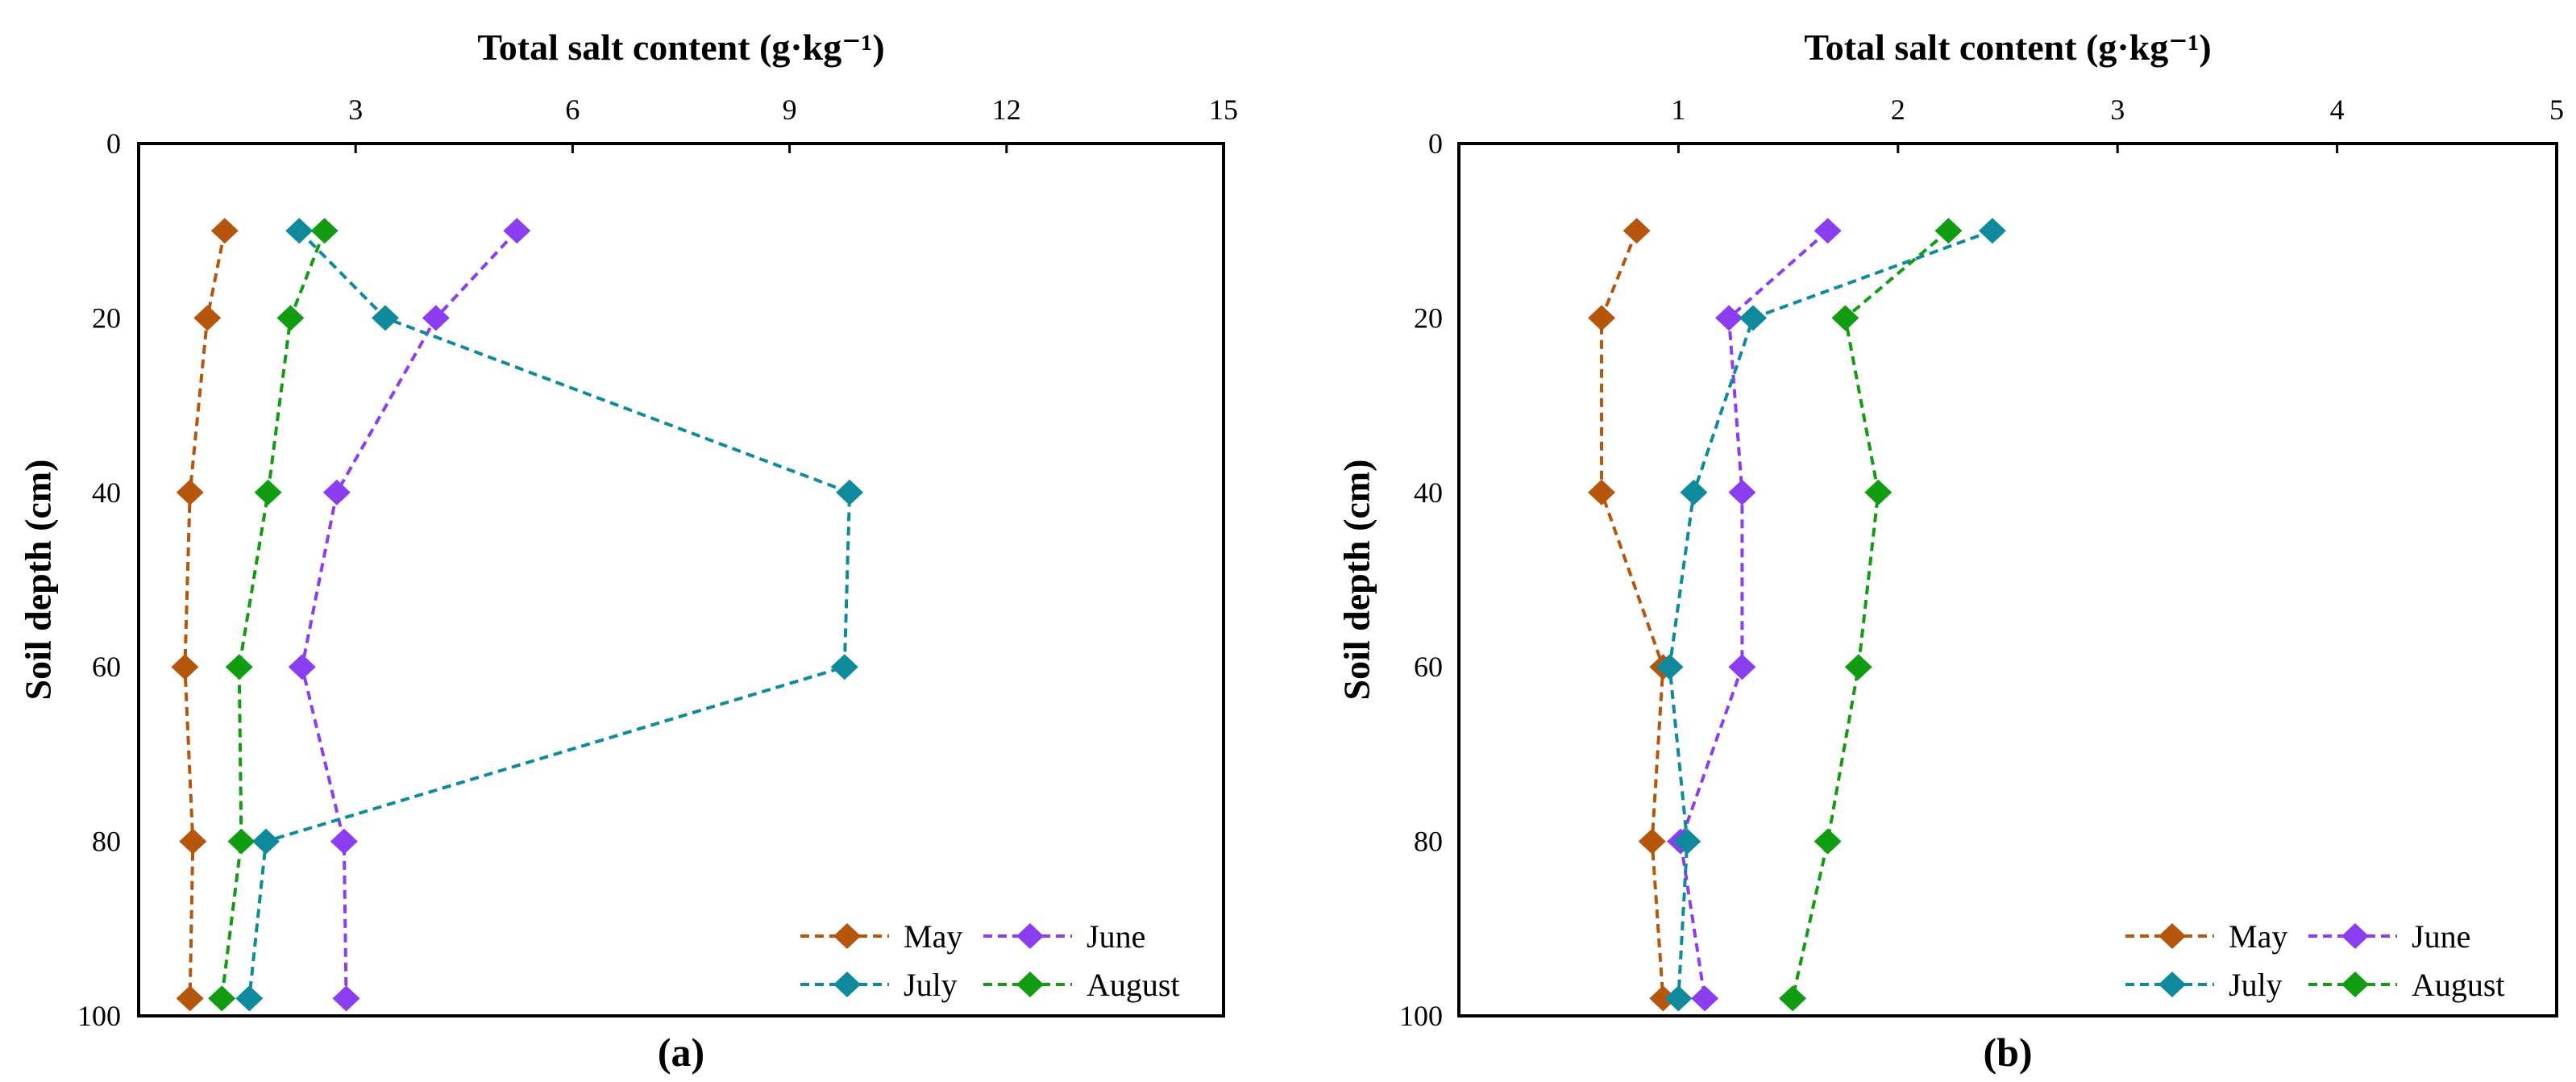 This screenshot has width=2576, height=1082. What do you see at coordinates (2337, 110) in the screenshot?
I see `x-tick-label: 4` at bounding box center [2337, 110].